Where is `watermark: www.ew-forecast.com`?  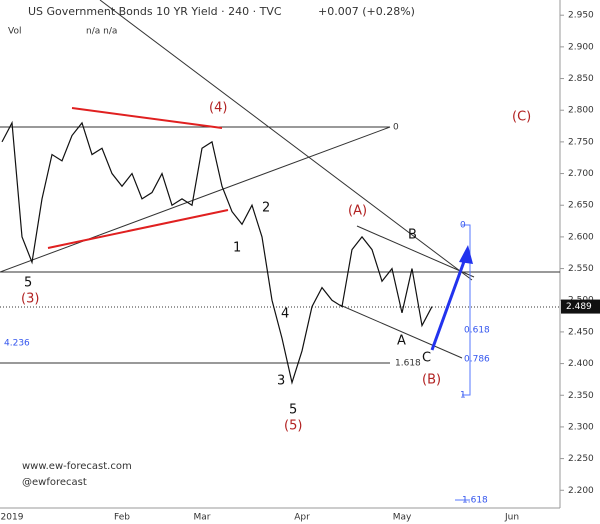
watermark: www.ew-forecast.com is located at coordinates (77, 466).